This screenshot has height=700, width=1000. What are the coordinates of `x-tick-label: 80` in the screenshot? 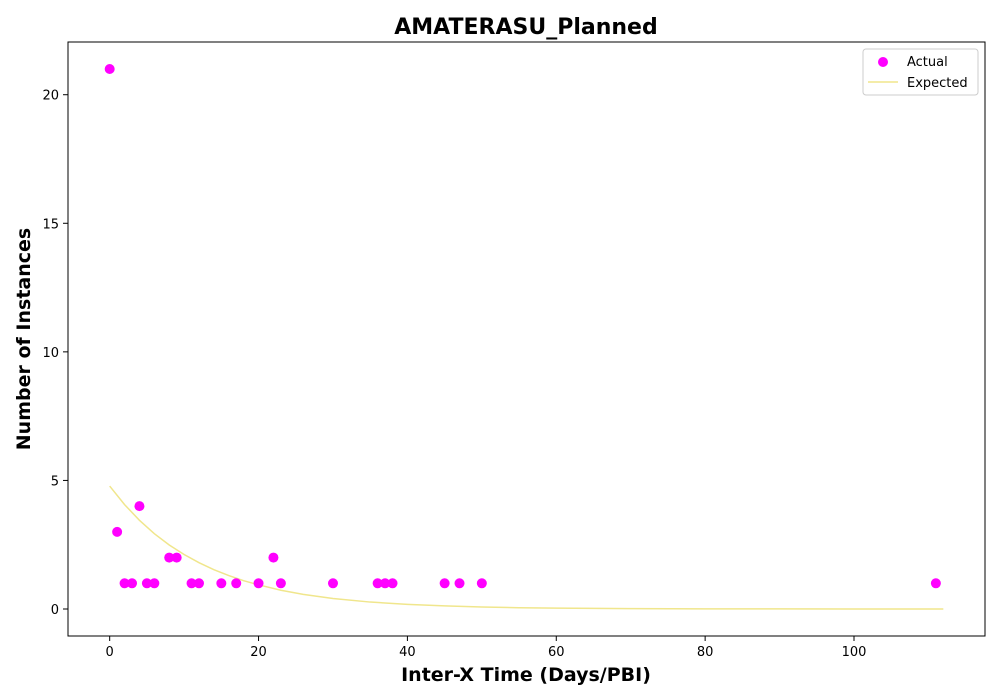 It's located at (705, 652).